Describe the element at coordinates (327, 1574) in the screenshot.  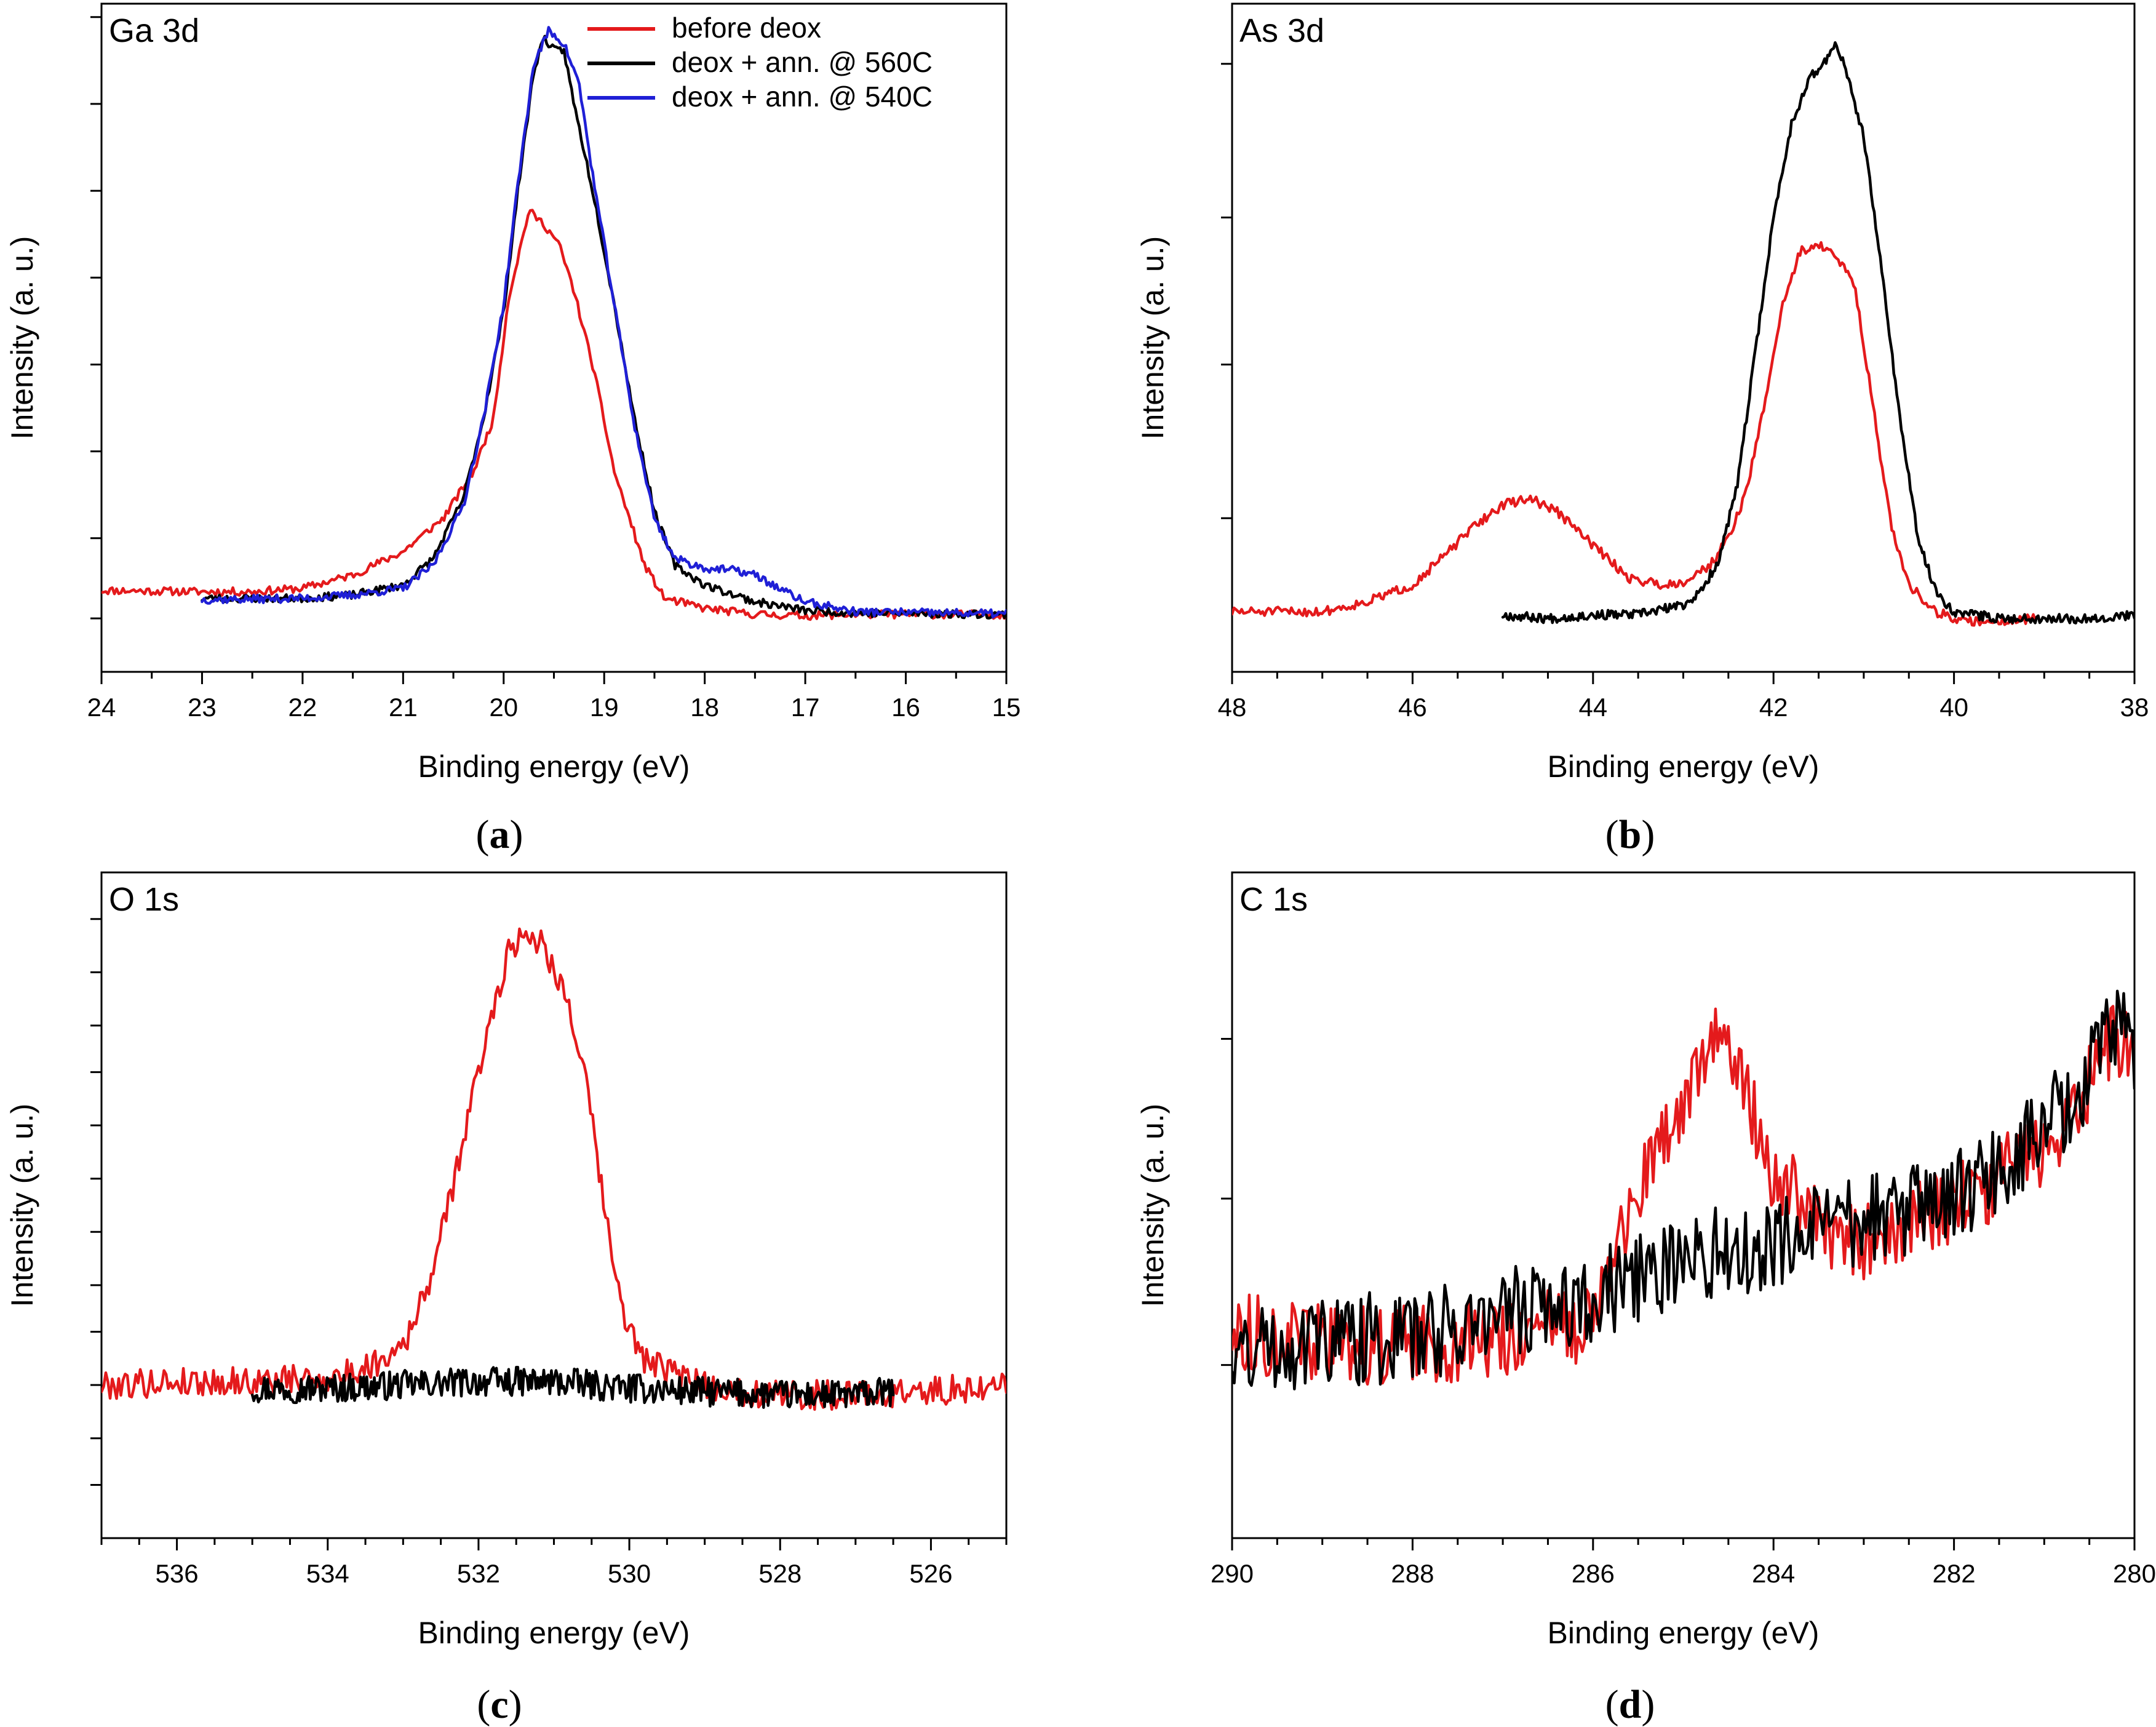
I see `x-tick-label: 534` at that location.